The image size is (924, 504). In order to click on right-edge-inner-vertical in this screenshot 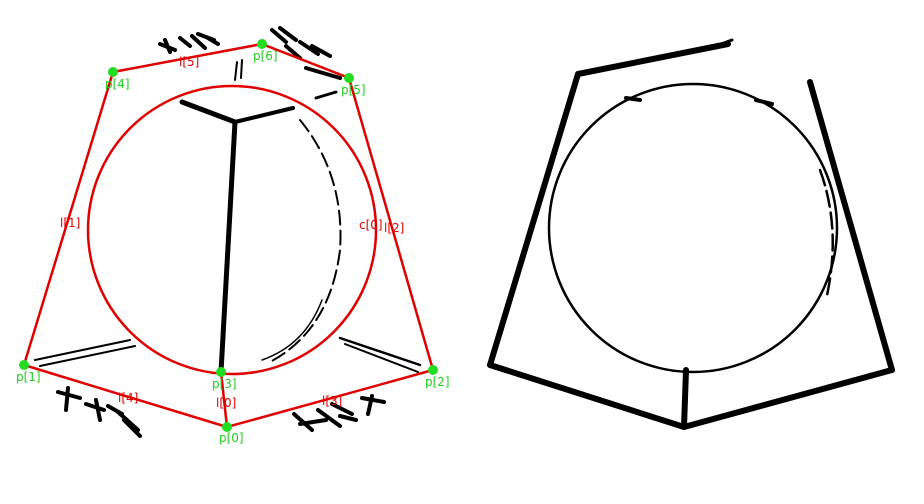, I will do `click(685, 398)`.